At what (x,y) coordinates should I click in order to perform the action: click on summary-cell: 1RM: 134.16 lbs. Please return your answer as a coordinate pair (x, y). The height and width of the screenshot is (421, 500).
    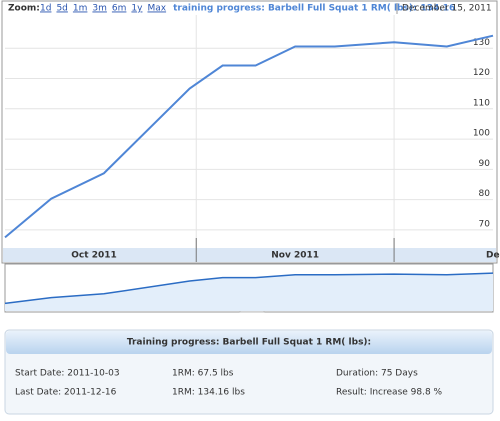
    Looking at the image, I should click on (208, 393).